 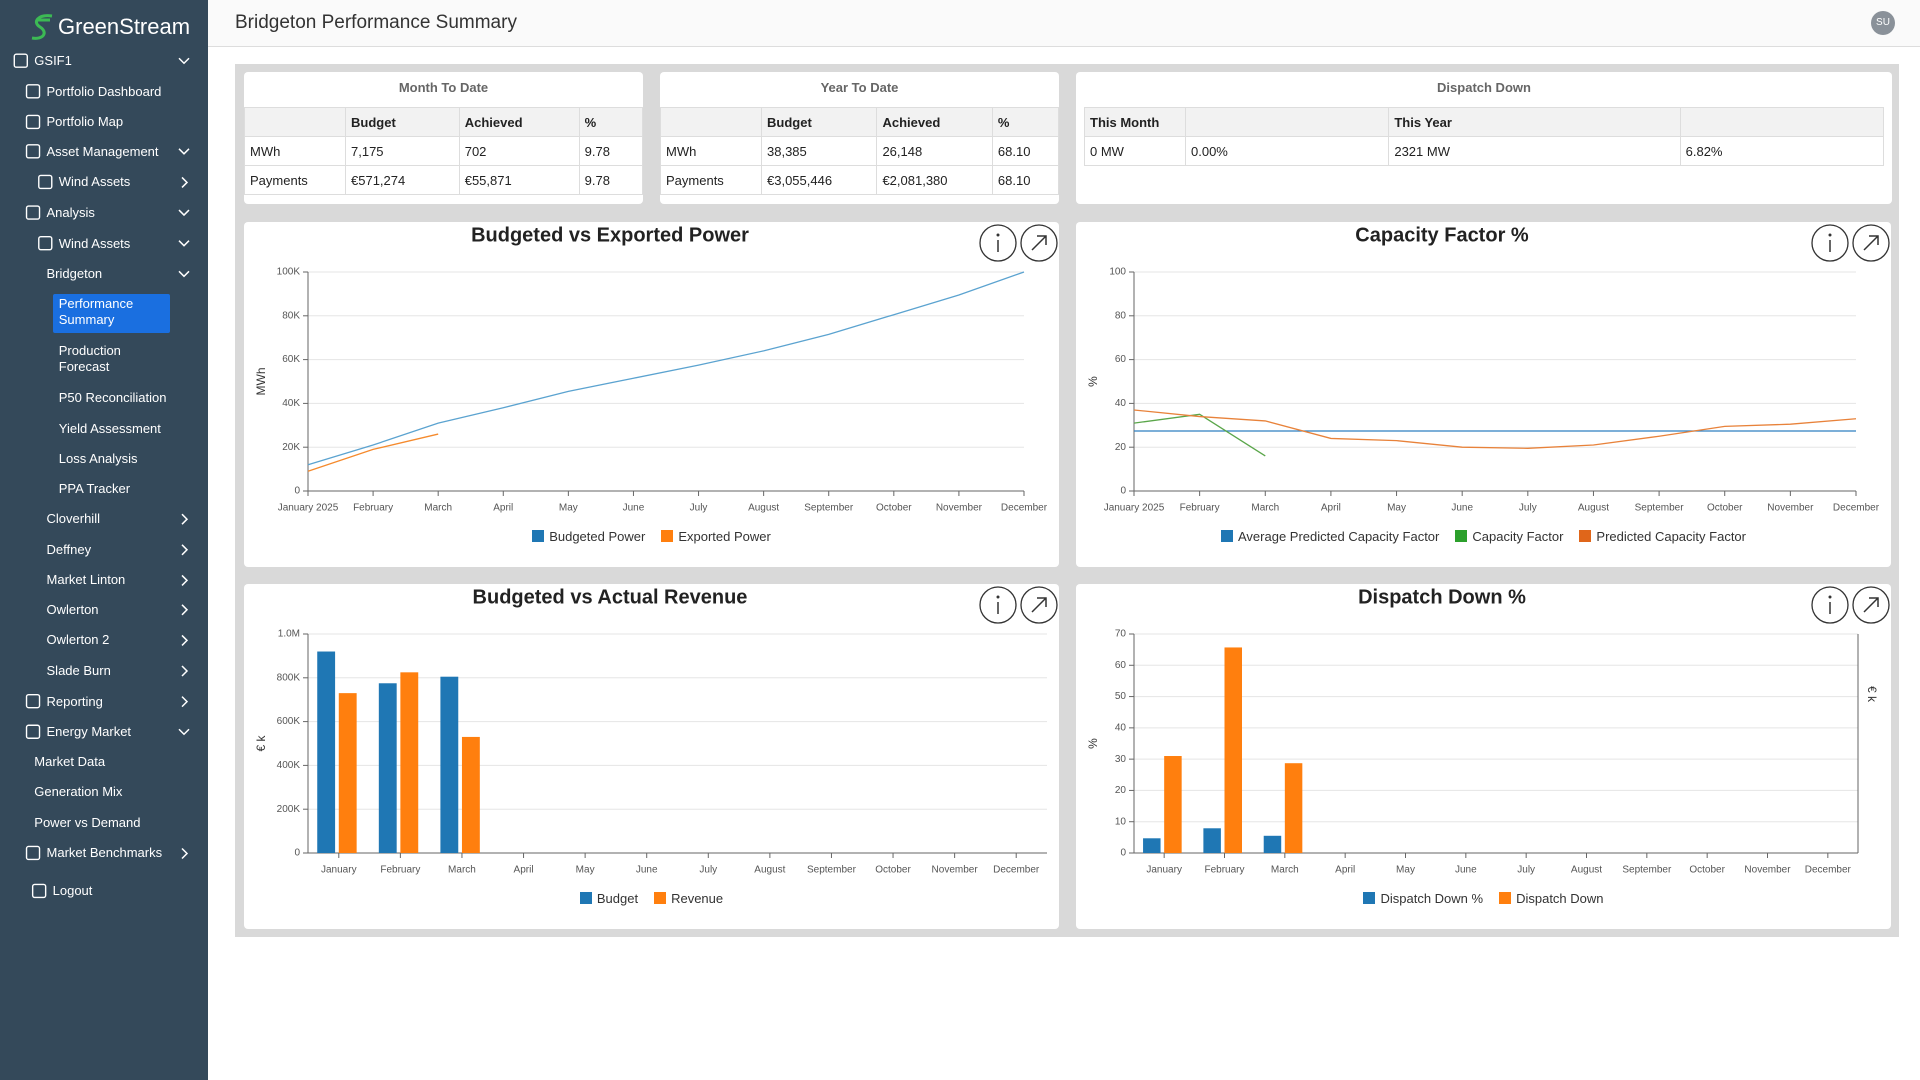 I want to click on sidebar-icons, so click(x=101, y=476).